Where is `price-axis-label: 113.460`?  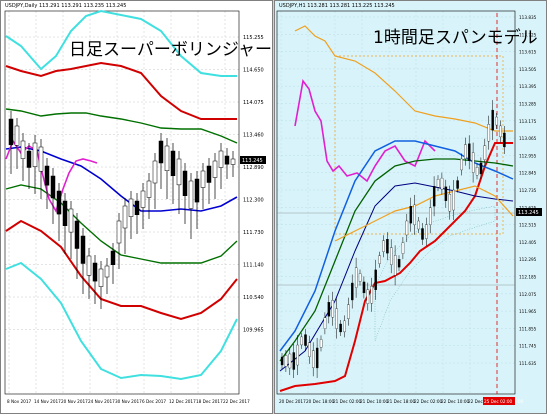
price-axis-label: 113.460 is located at coordinates (253, 136).